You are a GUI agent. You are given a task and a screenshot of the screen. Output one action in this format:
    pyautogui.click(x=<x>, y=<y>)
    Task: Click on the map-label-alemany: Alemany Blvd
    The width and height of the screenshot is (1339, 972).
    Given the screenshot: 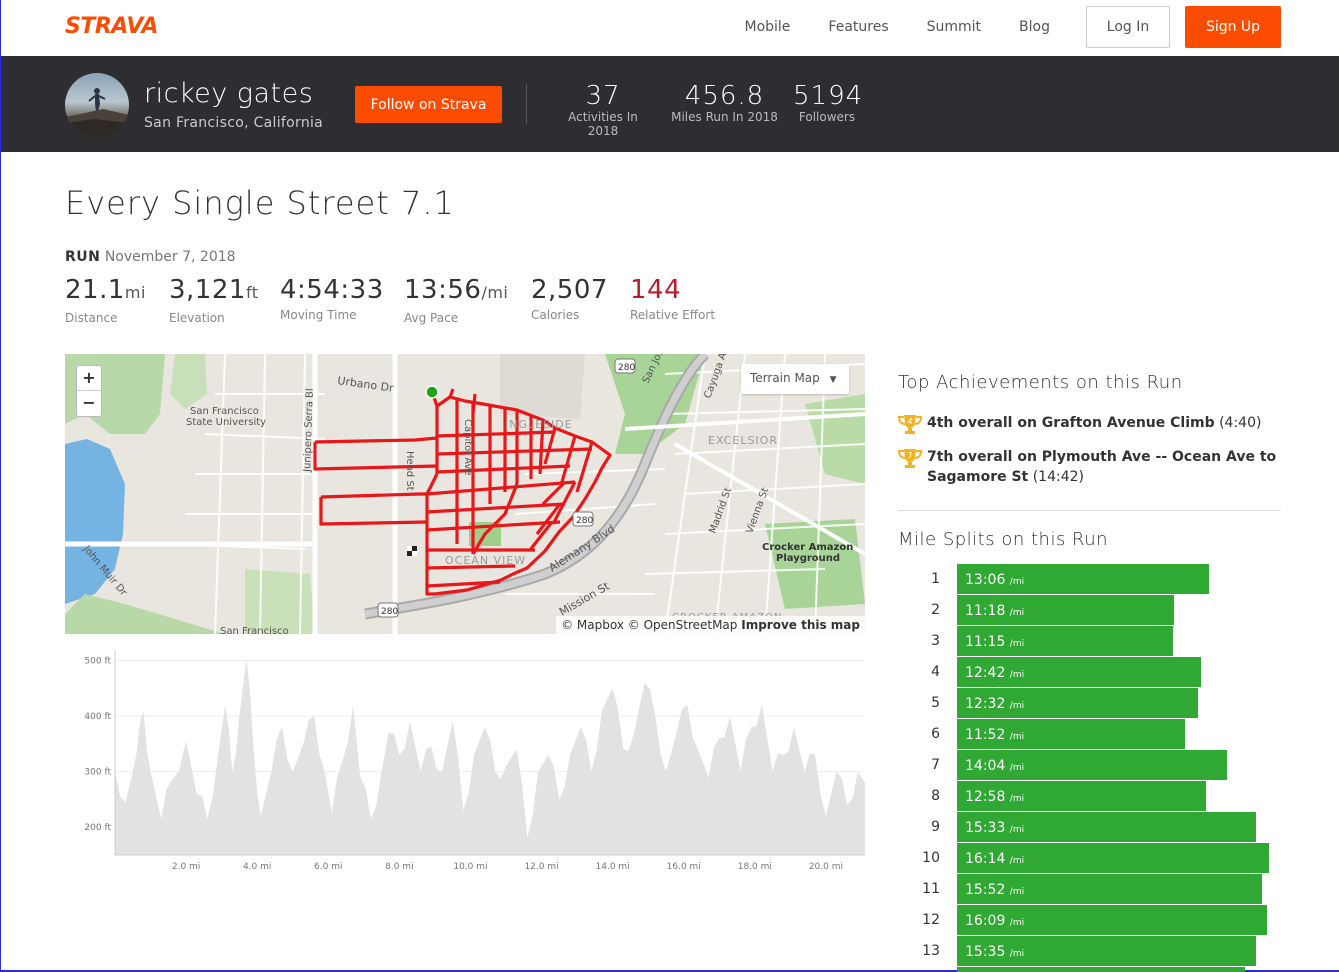 What is the action you would take?
    pyautogui.click(x=582, y=548)
    